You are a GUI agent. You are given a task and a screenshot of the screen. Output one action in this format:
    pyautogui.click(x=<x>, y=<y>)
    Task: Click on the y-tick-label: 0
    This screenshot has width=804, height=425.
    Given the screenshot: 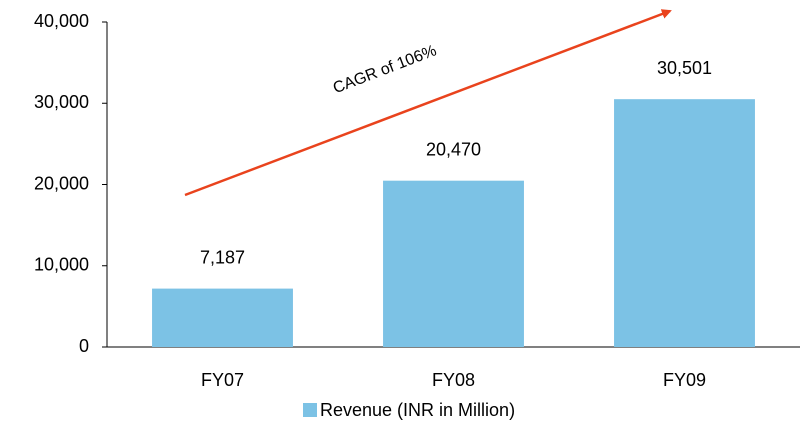 What is the action you would take?
    pyautogui.click(x=84, y=346)
    